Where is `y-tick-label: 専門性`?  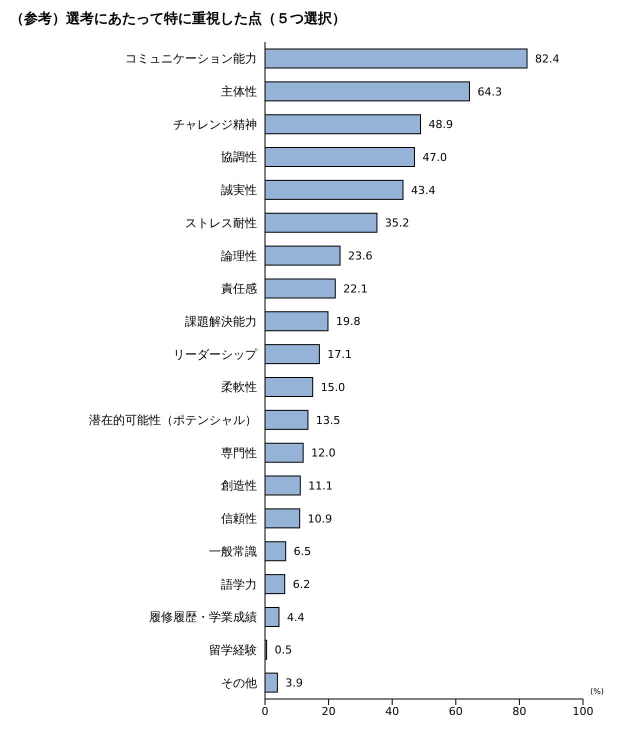
y-tick-label: 専門性 is located at coordinates (239, 453).